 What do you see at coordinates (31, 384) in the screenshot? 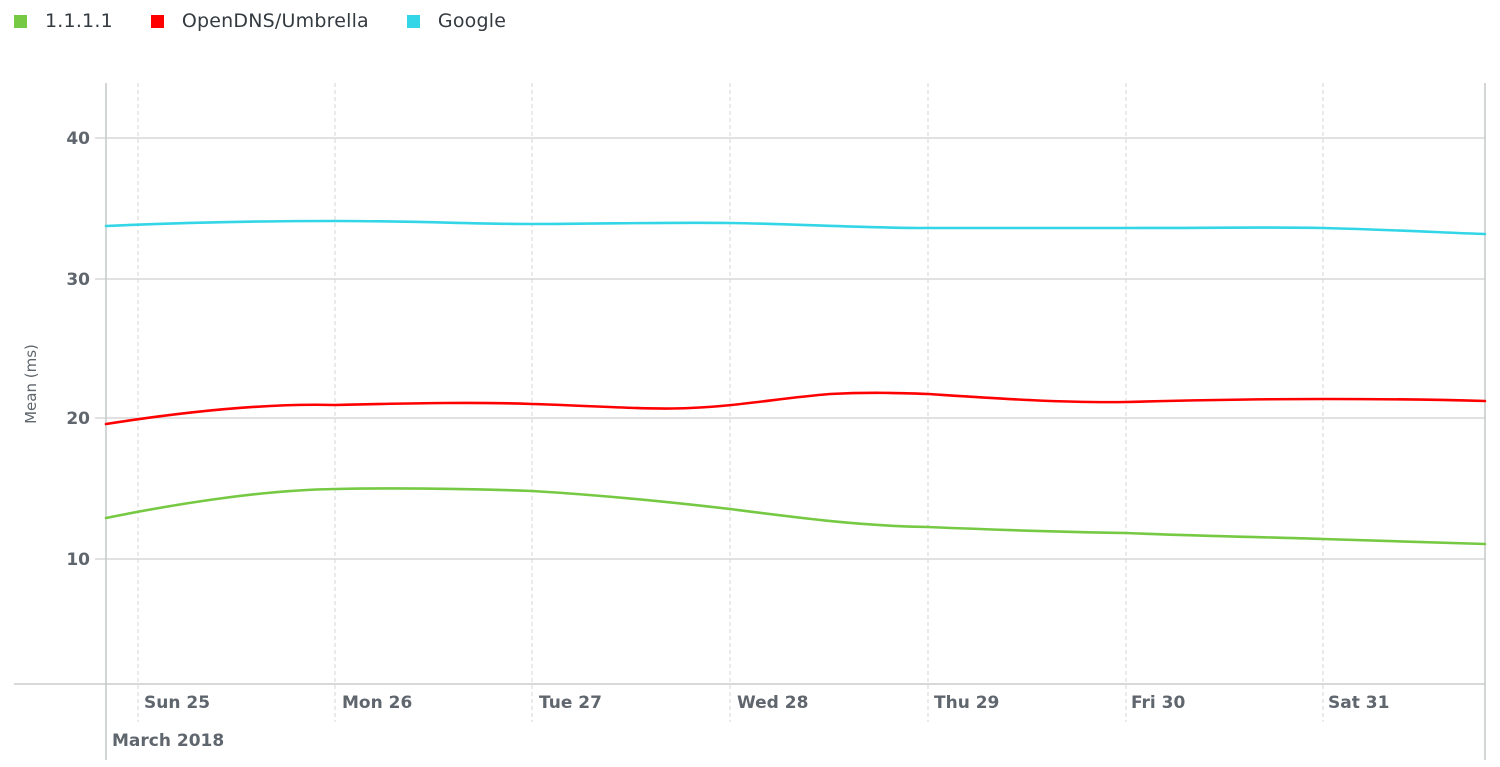
I see `y-axis-label: Mean (ms)` at bounding box center [31, 384].